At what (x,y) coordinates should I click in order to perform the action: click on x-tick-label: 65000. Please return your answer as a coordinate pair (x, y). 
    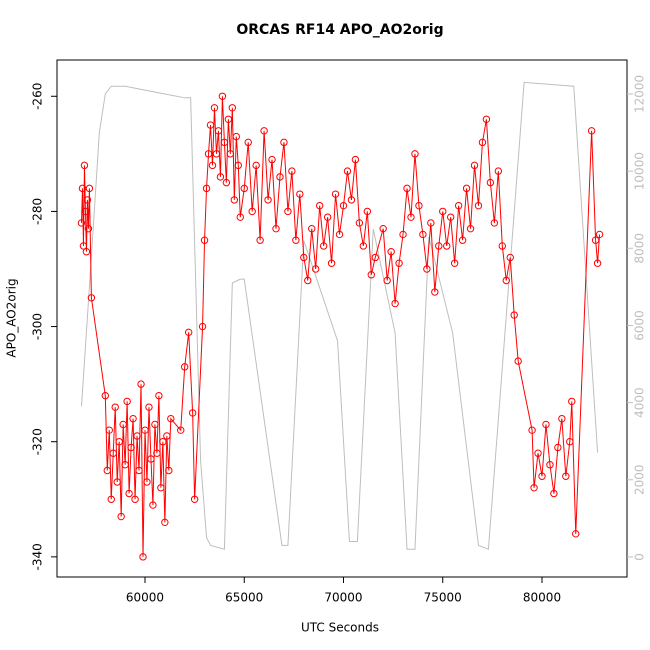
    Looking at the image, I should click on (244, 598).